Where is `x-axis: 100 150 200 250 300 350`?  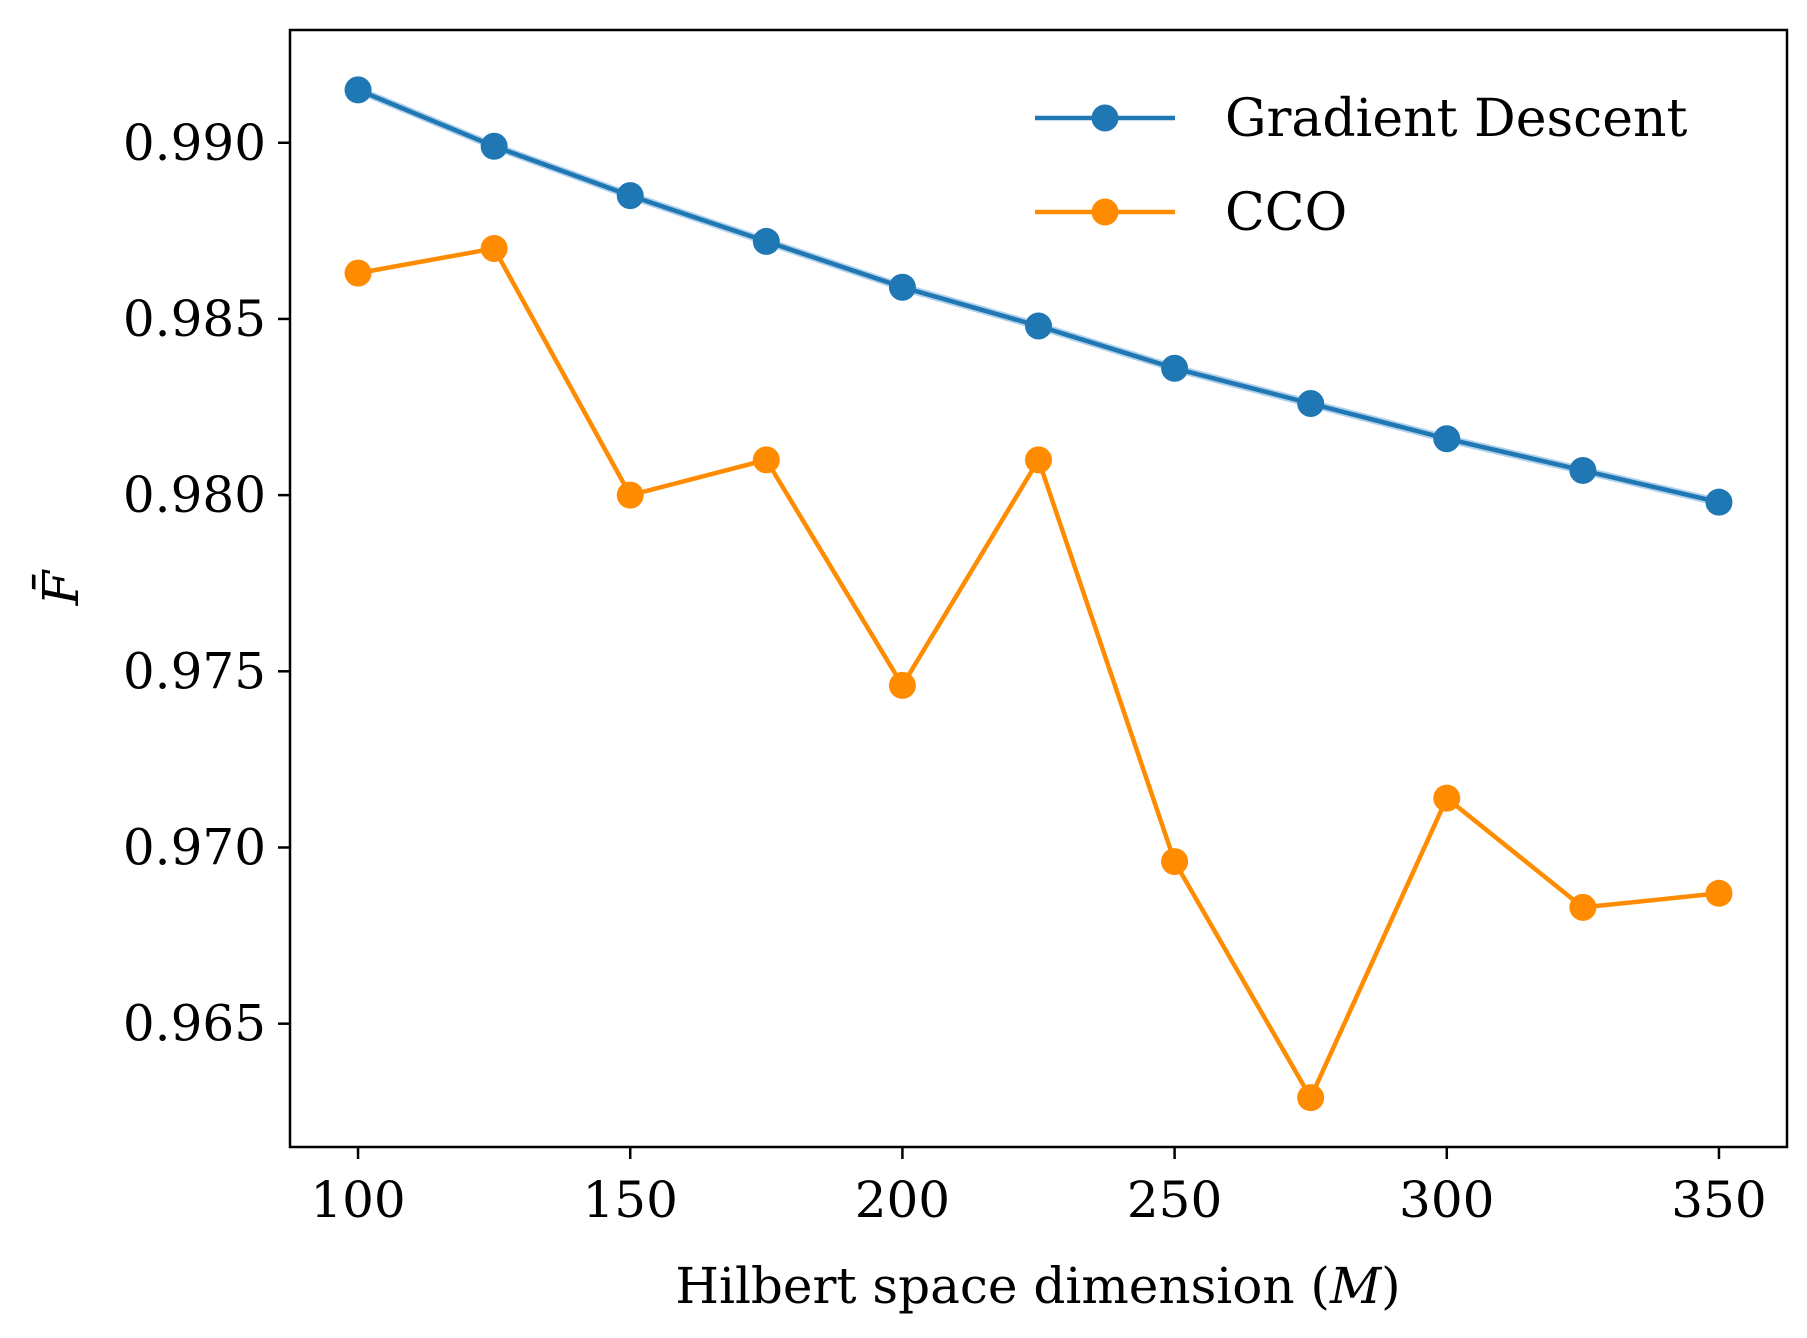
x-axis: 100 150 200 250 300 350 is located at coordinates (1038, 1188).